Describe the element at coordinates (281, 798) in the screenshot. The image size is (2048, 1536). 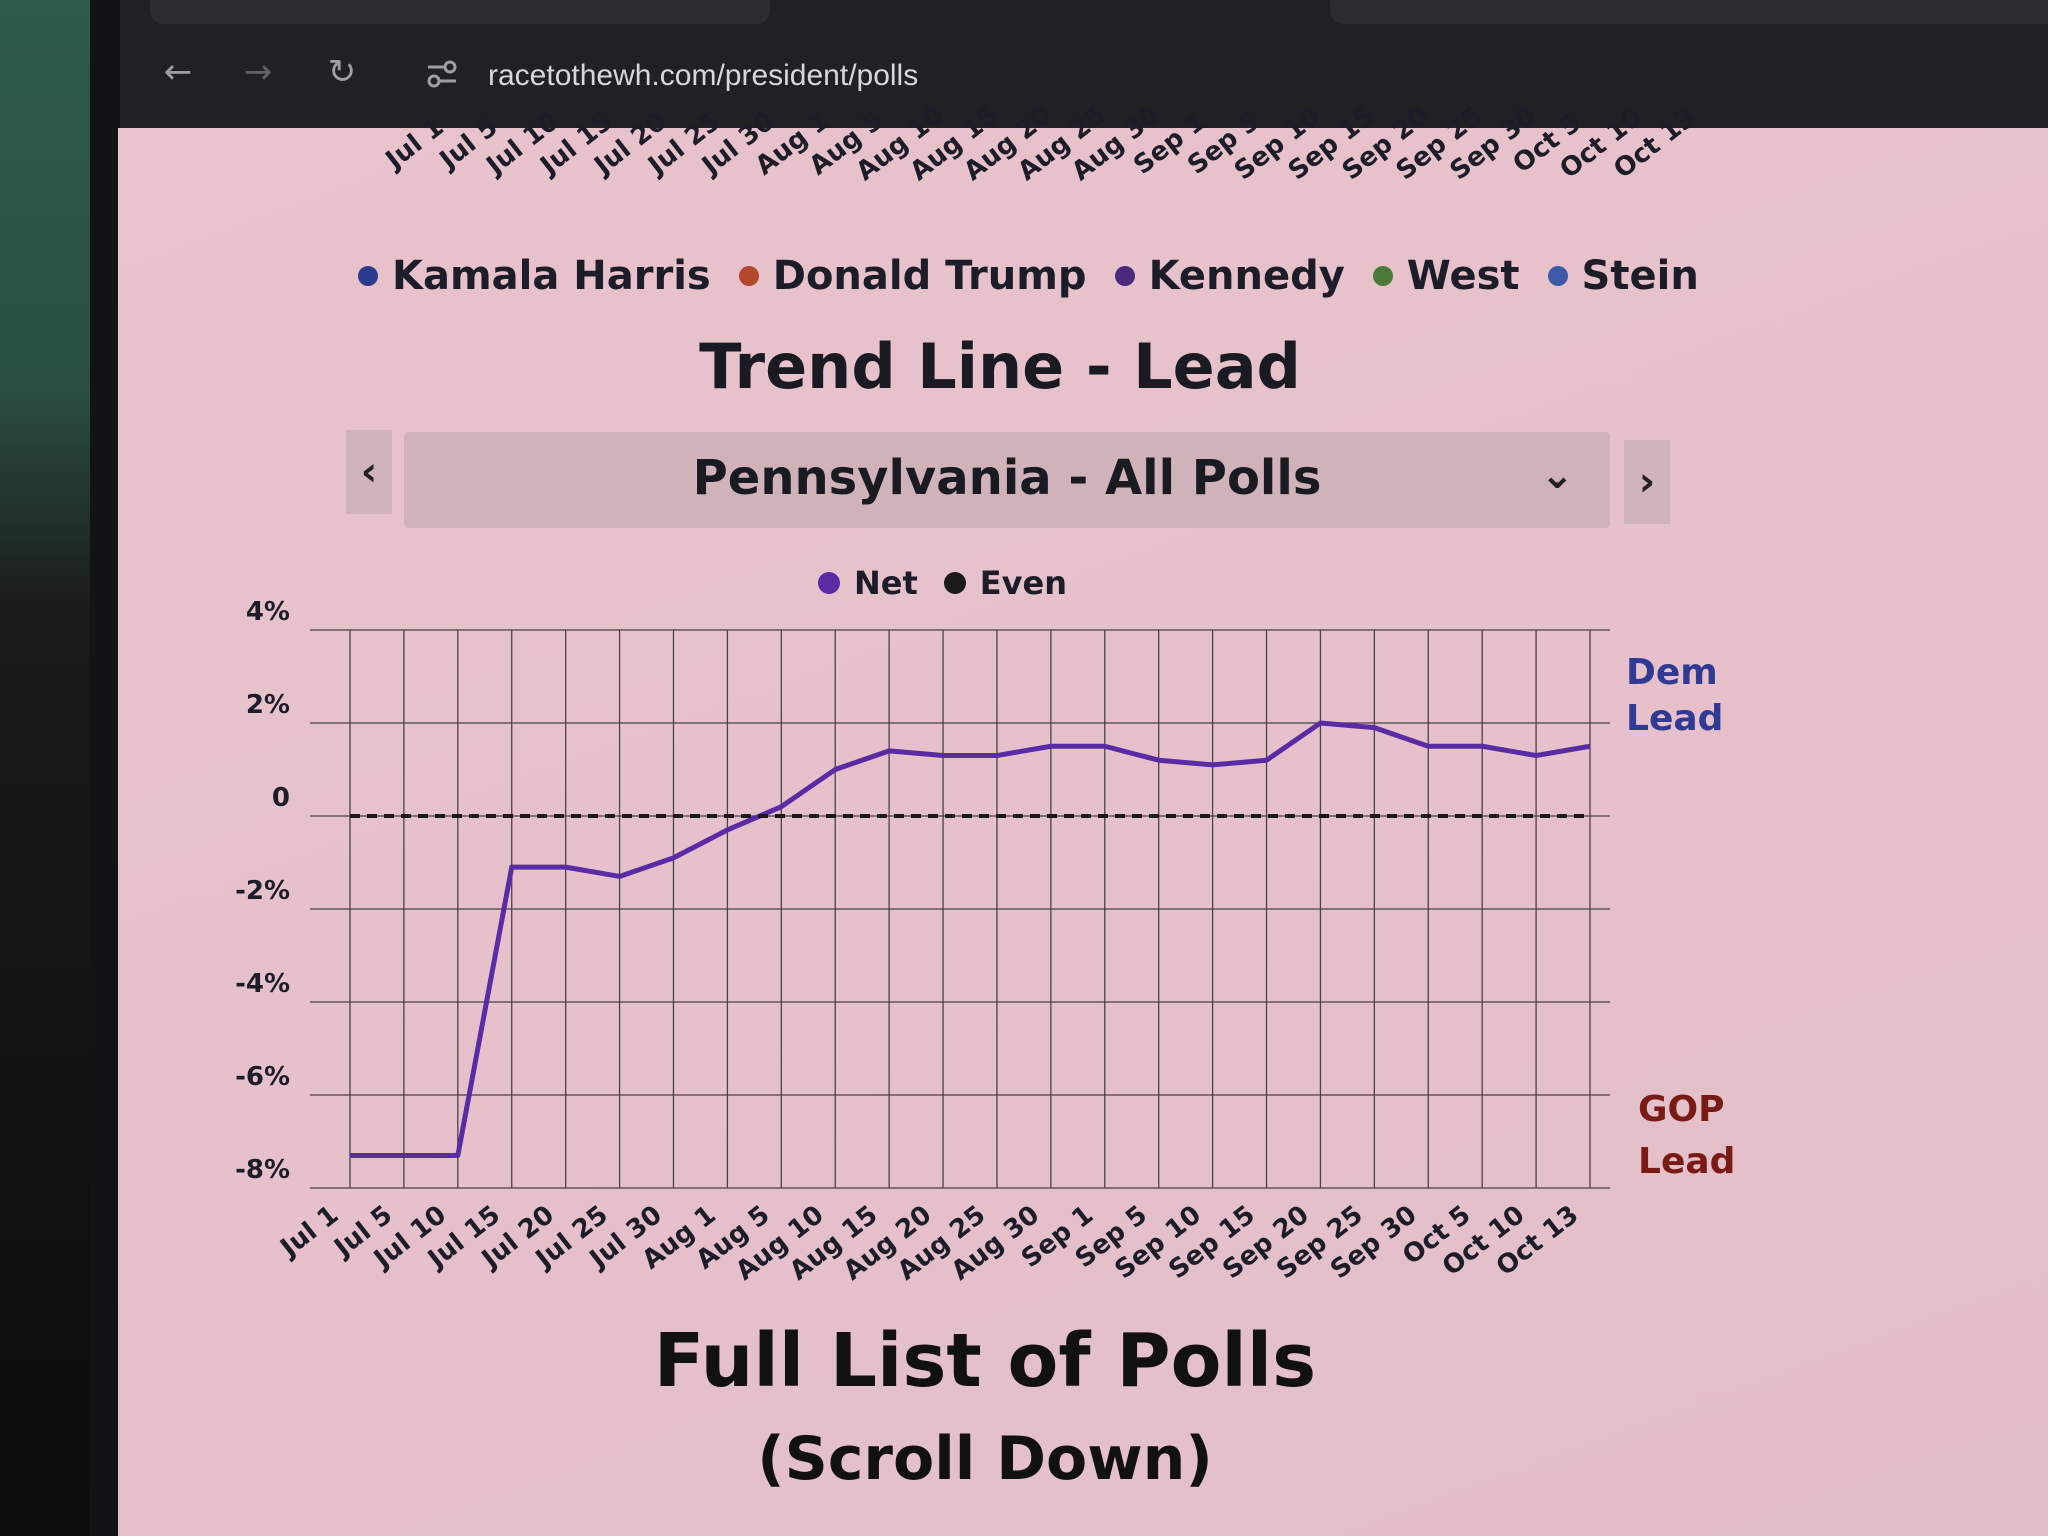
I see `y-tick-label: 0` at that location.